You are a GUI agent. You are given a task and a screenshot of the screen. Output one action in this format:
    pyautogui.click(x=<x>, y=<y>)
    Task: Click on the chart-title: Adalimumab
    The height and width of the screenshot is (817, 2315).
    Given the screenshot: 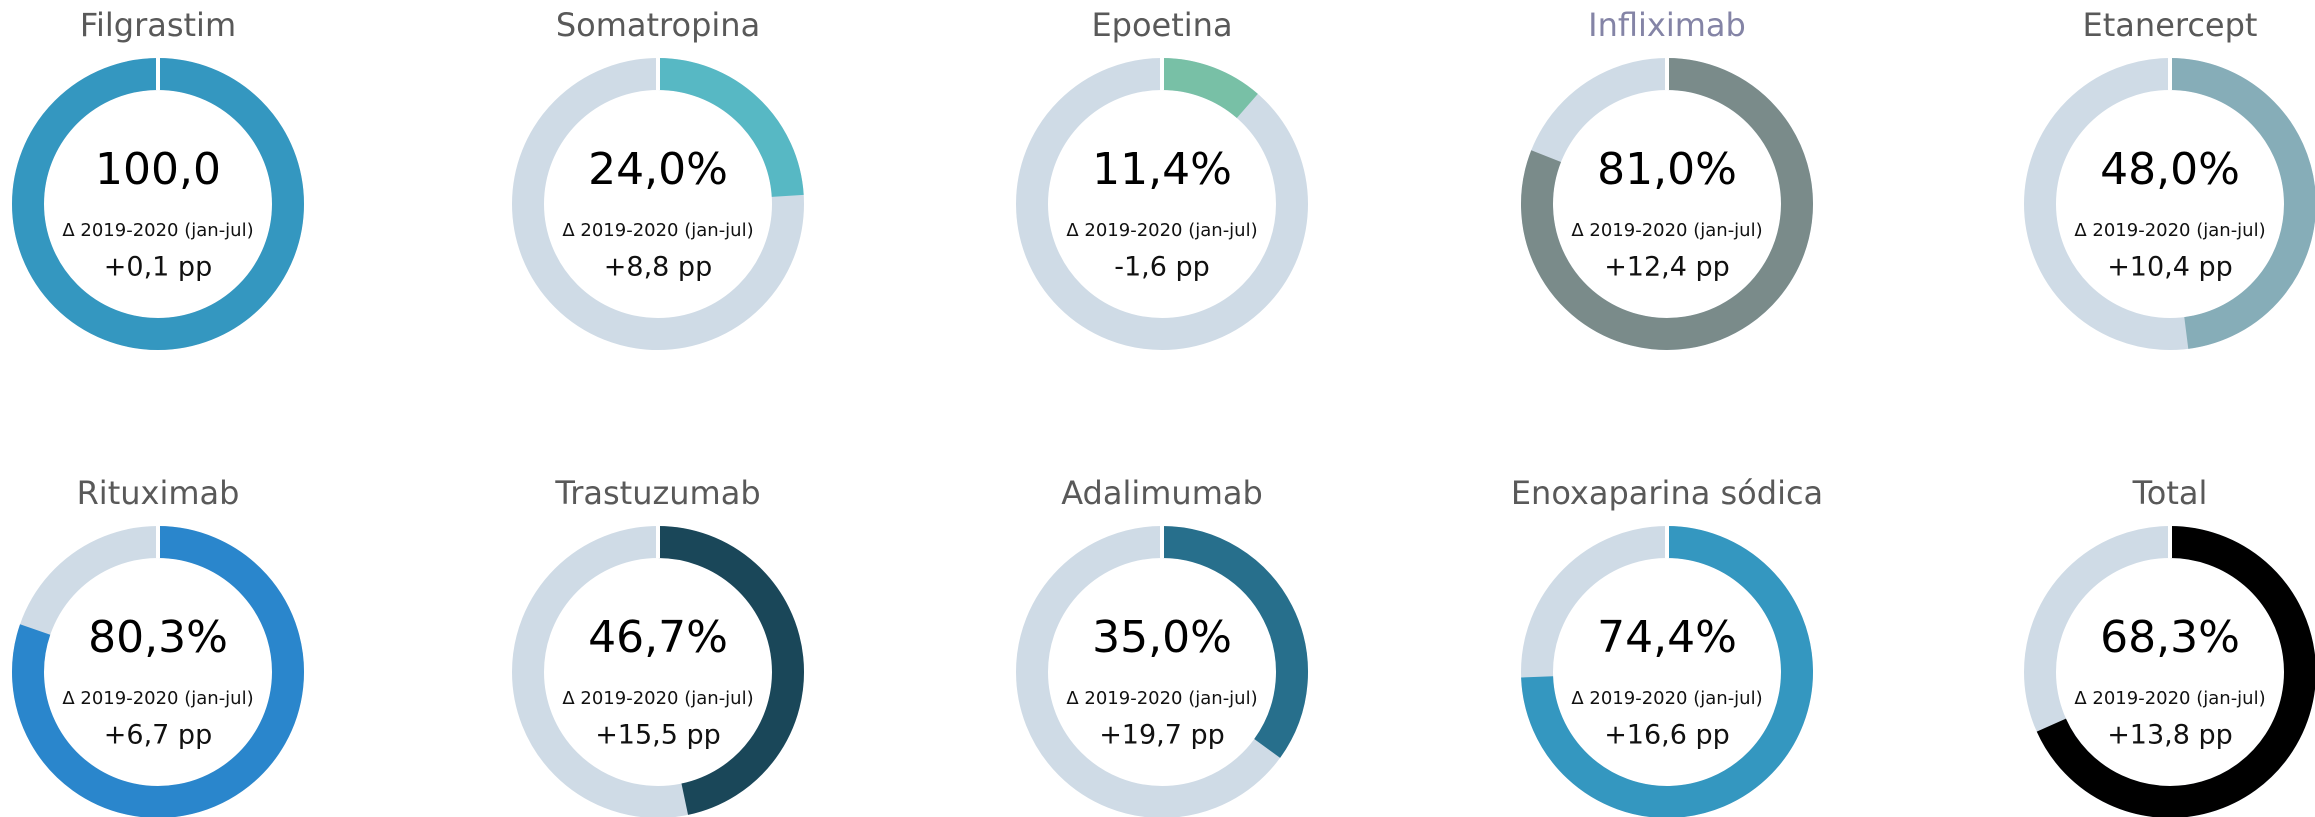 What is the action you would take?
    pyautogui.click(x=1162, y=493)
    